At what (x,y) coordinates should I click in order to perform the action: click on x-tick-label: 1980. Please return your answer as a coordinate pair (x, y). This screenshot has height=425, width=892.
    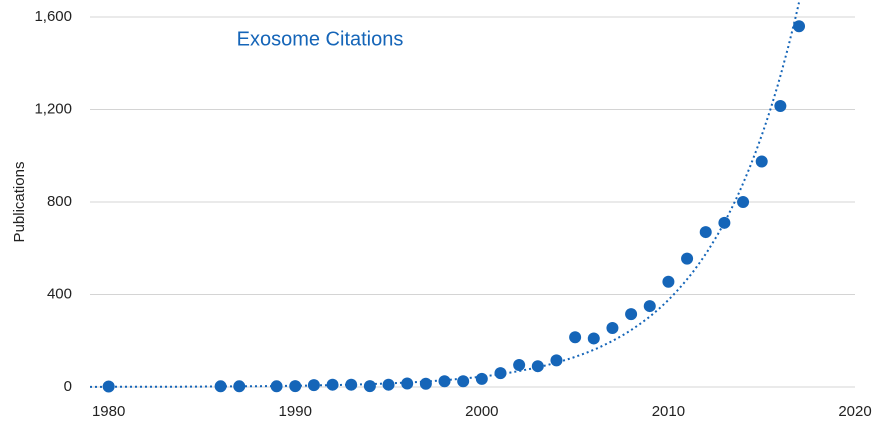
    Looking at the image, I should click on (108, 411).